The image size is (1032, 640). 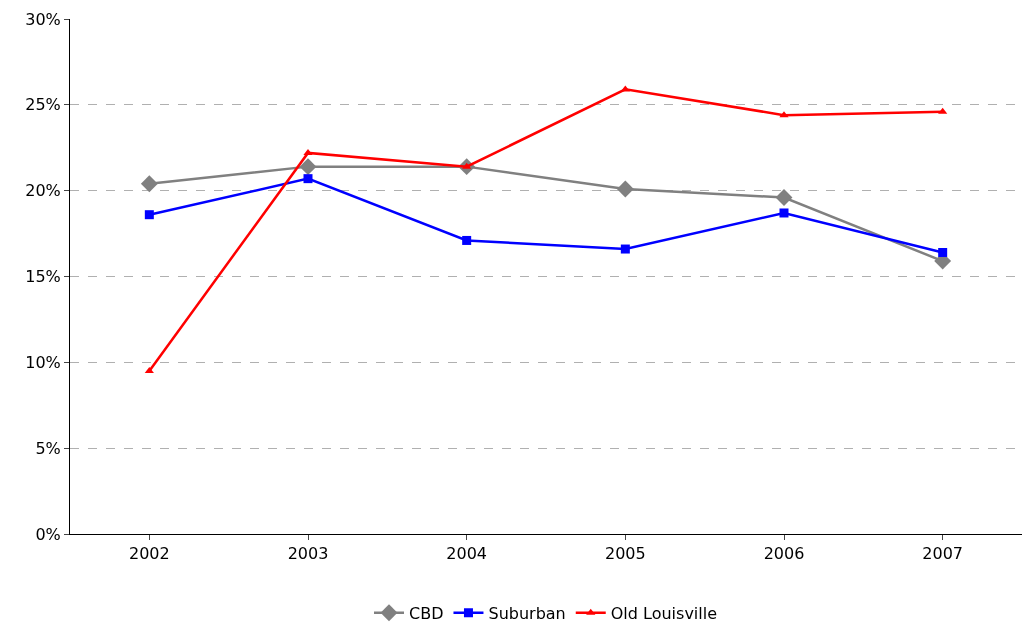 I want to click on x-tick-label: 2004, so click(x=467, y=554).